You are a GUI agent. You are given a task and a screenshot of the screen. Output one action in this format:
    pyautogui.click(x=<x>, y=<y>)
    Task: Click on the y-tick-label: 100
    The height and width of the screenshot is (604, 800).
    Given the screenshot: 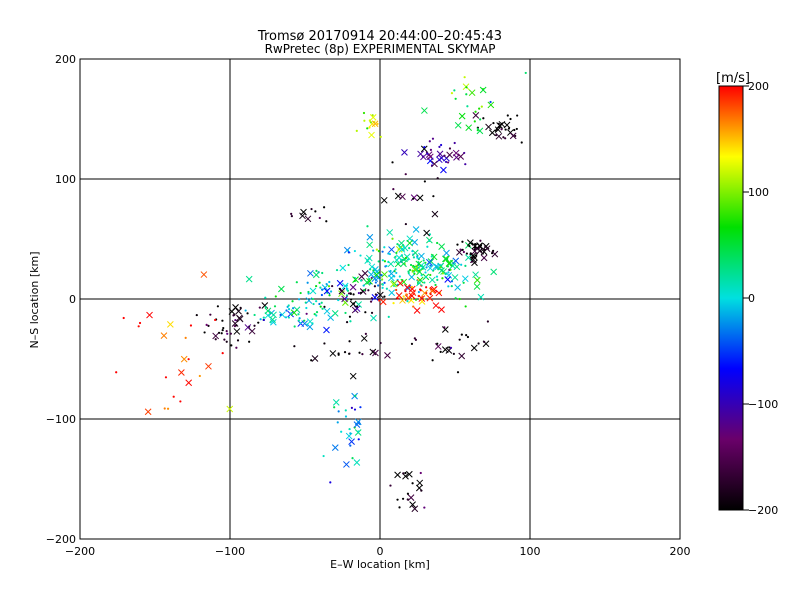 What is the action you would take?
    pyautogui.click(x=65, y=179)
    